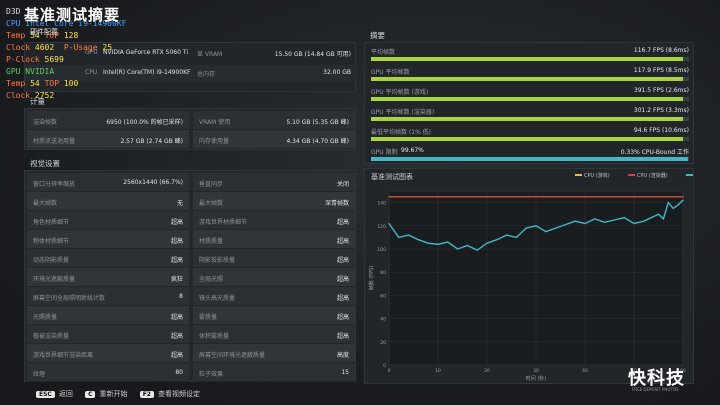  I want to click on table-row: 物体材质细节 超高, so click(108, 239).